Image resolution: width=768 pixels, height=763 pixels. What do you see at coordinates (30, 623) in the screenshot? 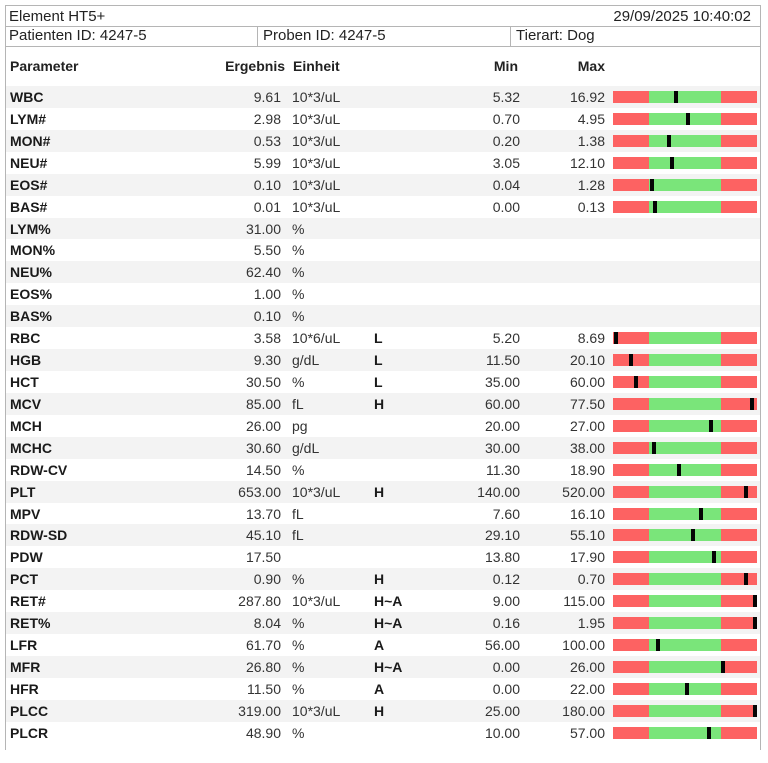
I see `parameter-name: RET%` at bounding box center [30, 623].